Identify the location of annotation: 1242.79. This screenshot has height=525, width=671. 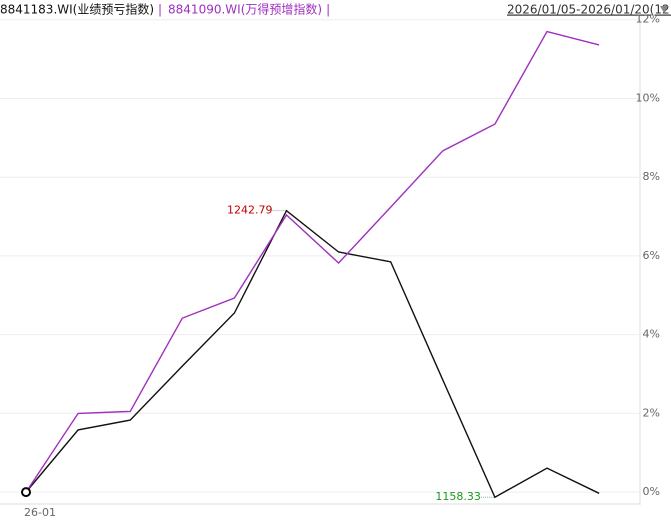
(250, 210).